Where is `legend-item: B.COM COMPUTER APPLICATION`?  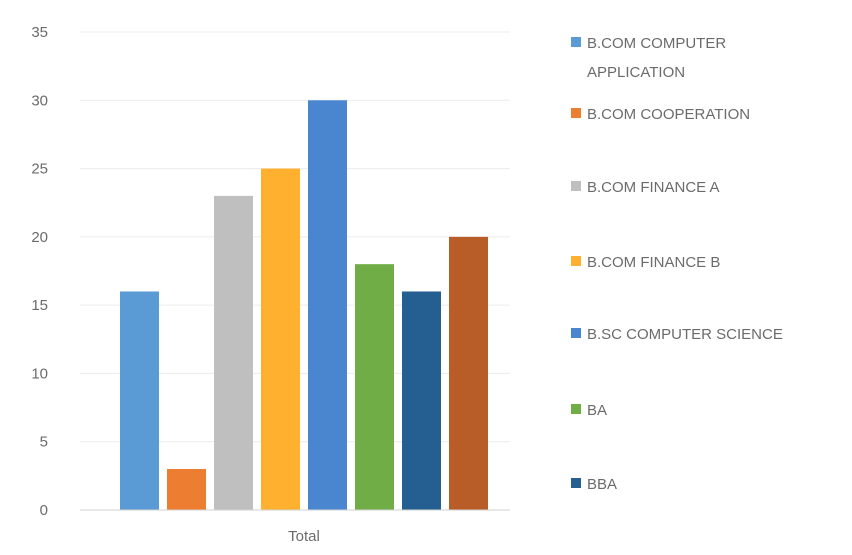 legend-item: B.COM COMPUTER APPLICATION is located at coordinates (648, 58).